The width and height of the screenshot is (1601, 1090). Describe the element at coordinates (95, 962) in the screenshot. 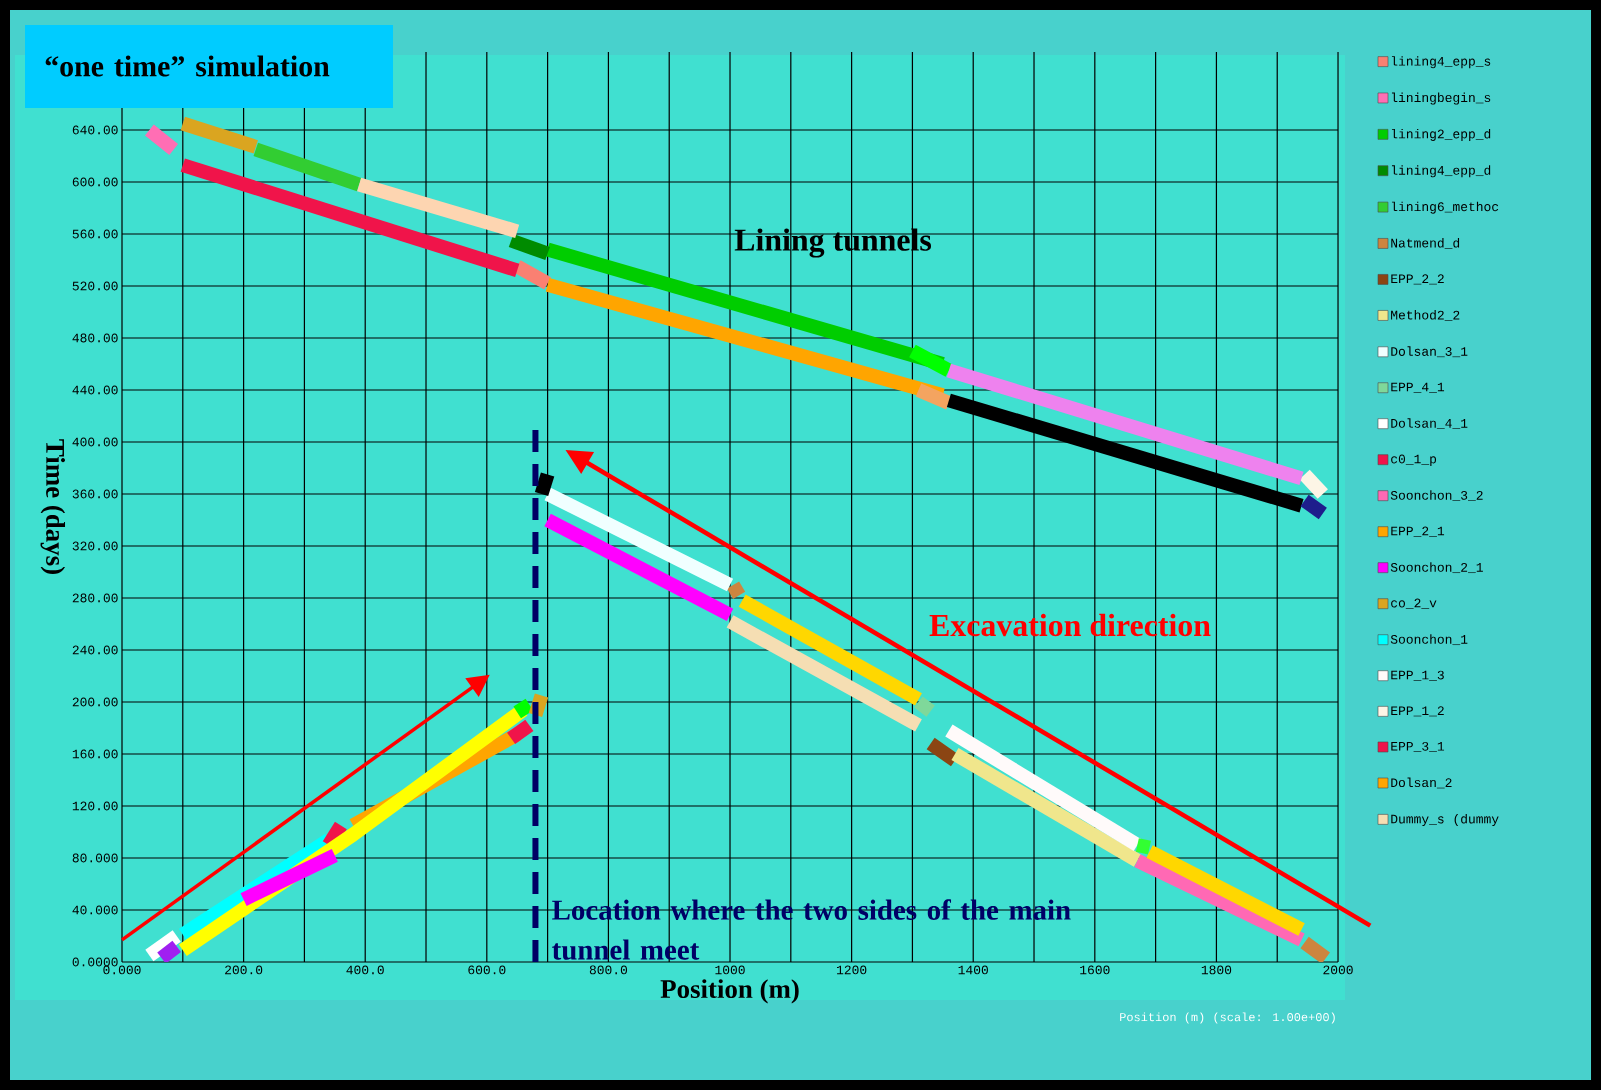

I see `y-tick-label: 0.0000` at that location.